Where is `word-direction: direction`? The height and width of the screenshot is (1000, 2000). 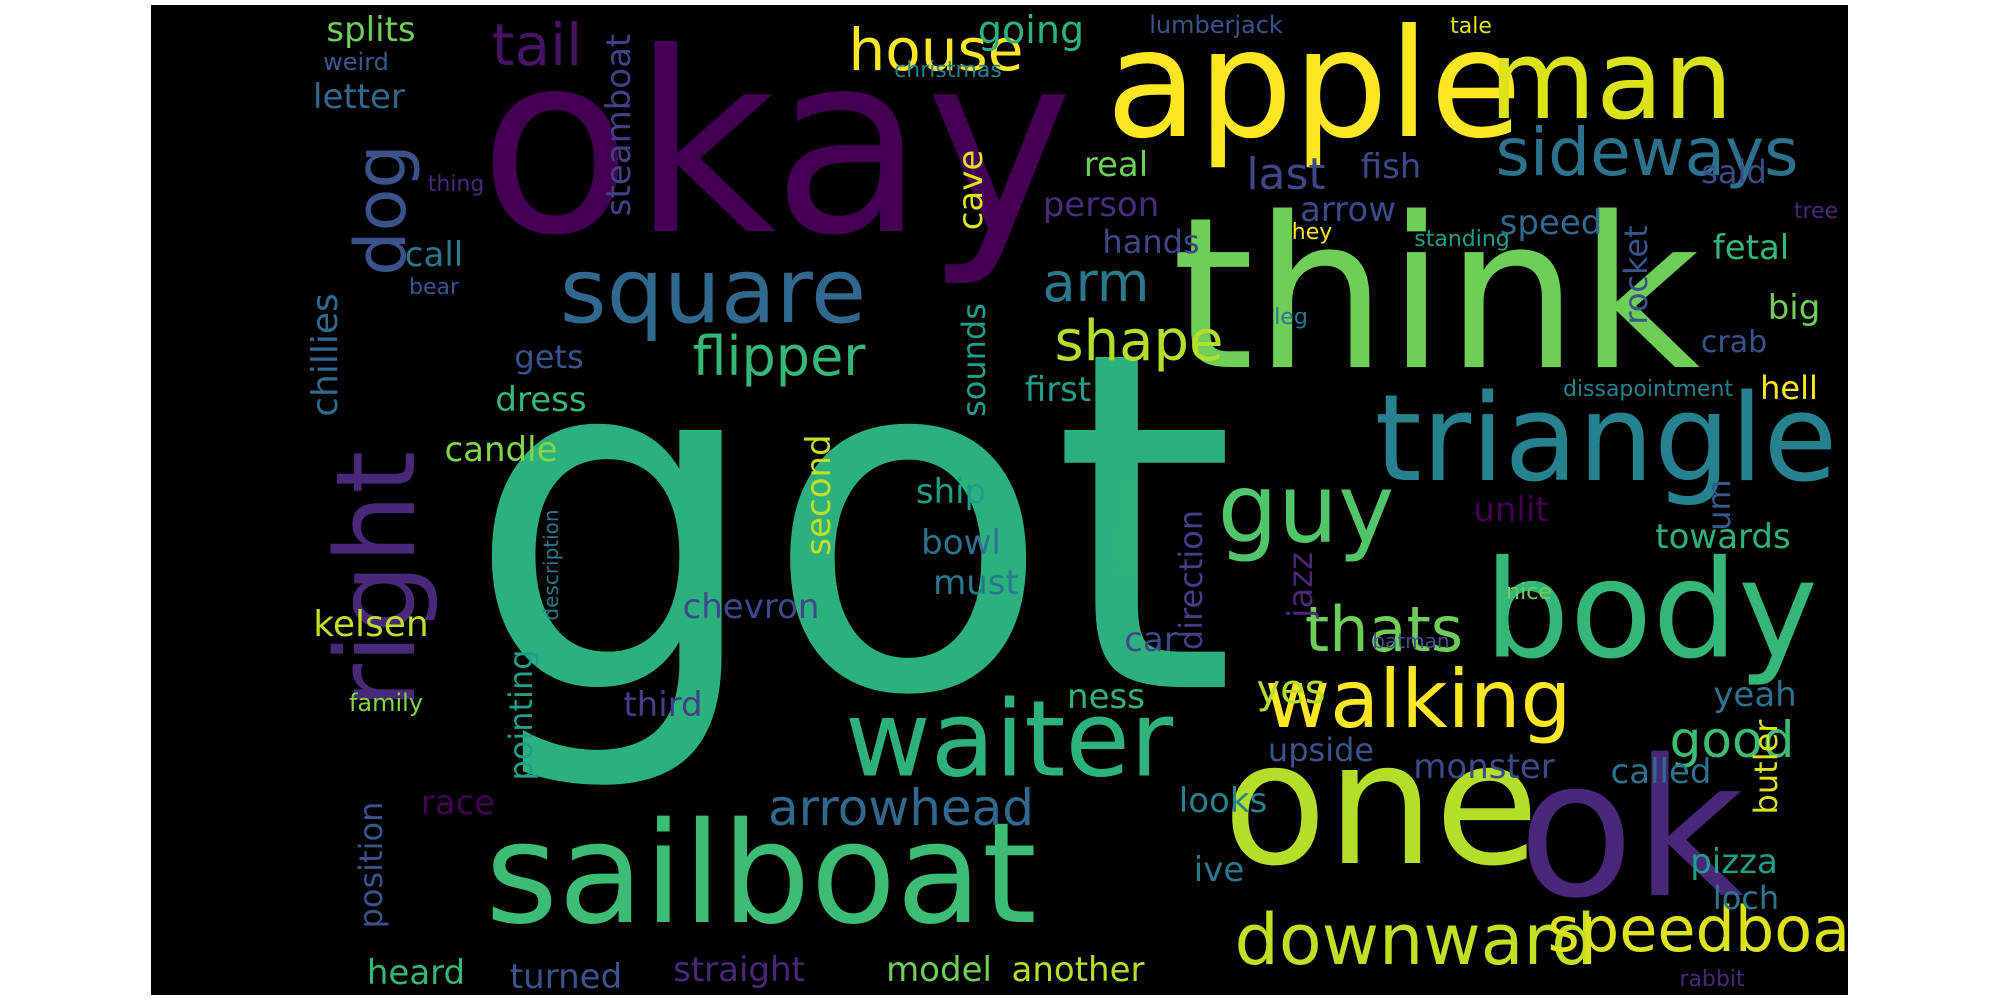 word-direction: direction is located at coordinates (1191, 580).